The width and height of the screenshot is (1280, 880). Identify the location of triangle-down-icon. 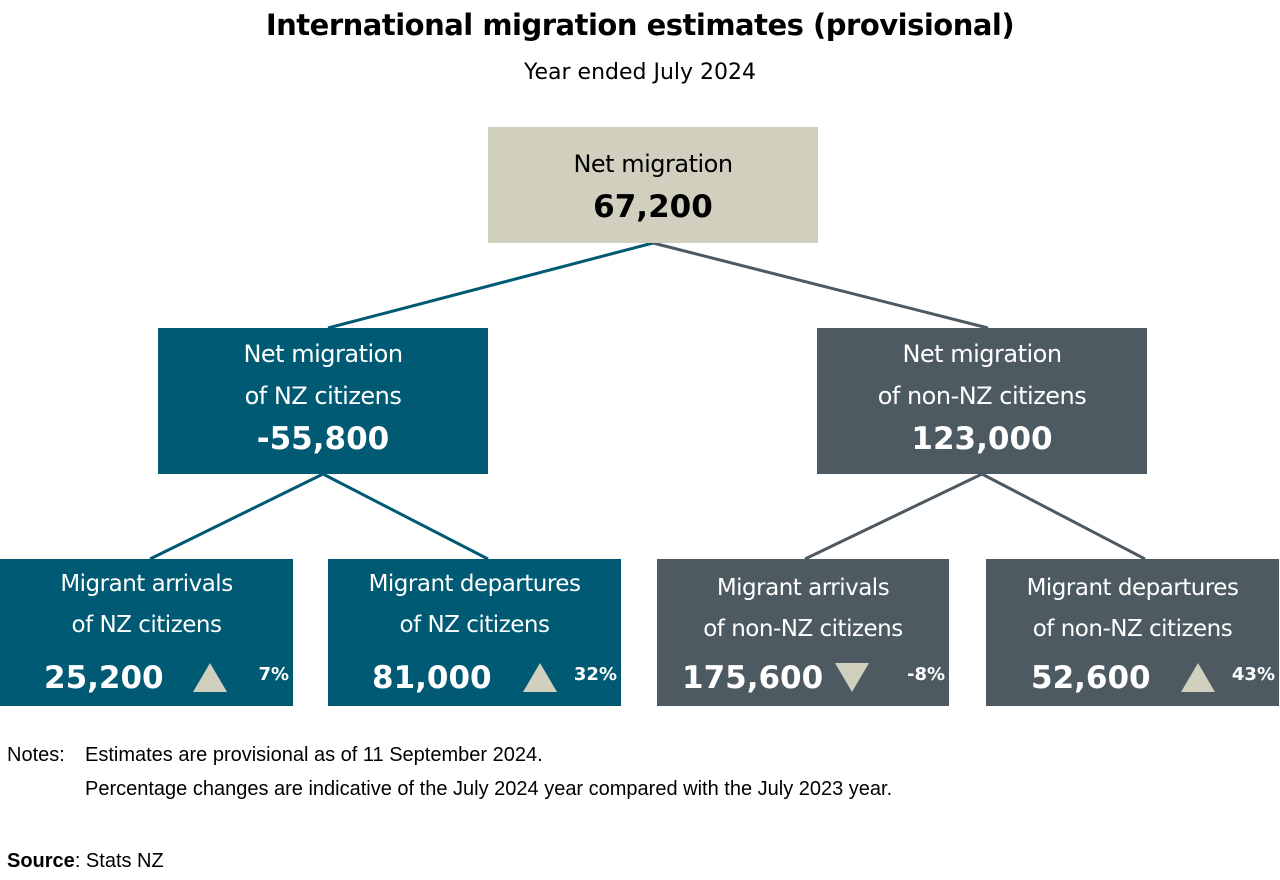
(852, 677).